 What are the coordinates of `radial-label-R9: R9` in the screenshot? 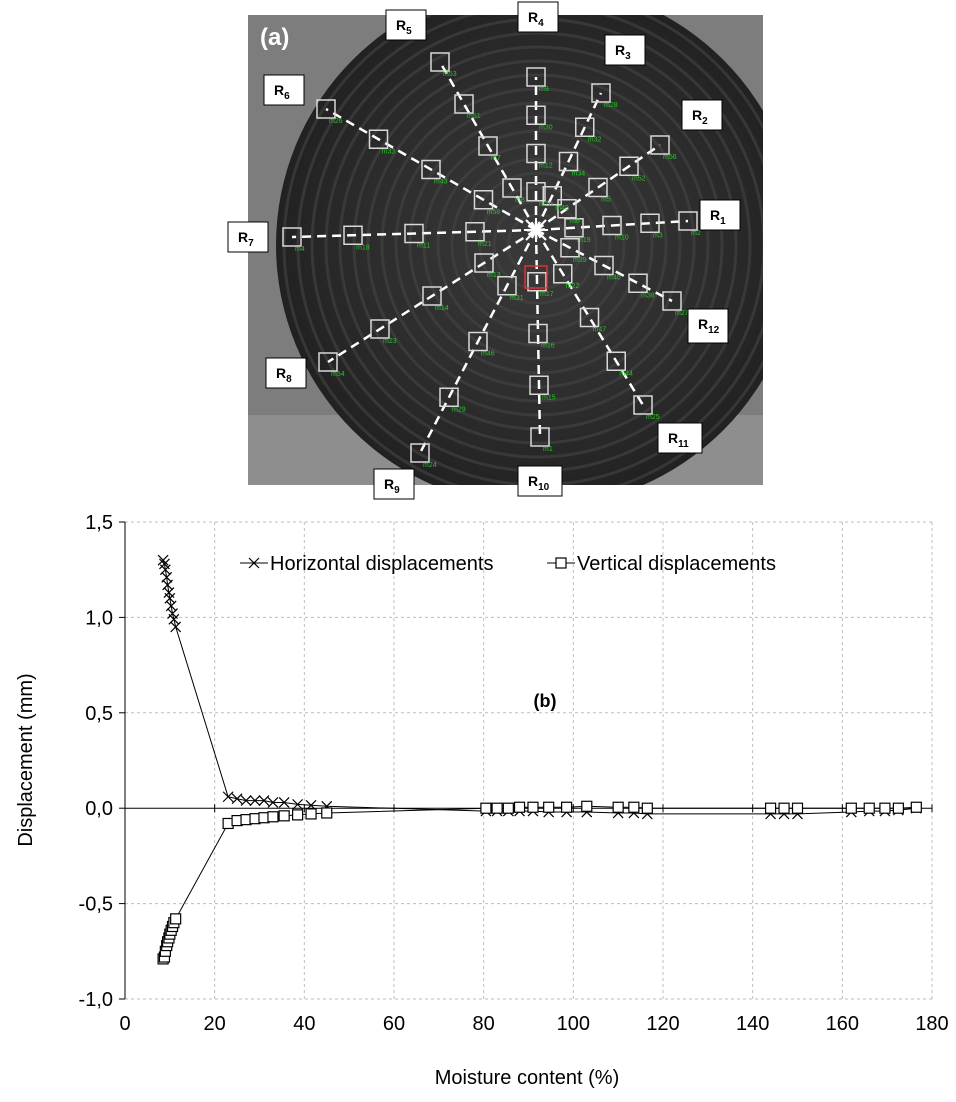 It's located at (394, 484).